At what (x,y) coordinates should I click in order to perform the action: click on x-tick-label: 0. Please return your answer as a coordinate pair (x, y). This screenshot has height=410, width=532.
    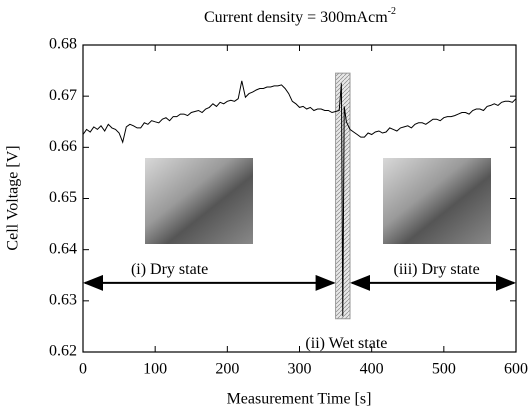
    Looking at the image, I should click on (83, 369).